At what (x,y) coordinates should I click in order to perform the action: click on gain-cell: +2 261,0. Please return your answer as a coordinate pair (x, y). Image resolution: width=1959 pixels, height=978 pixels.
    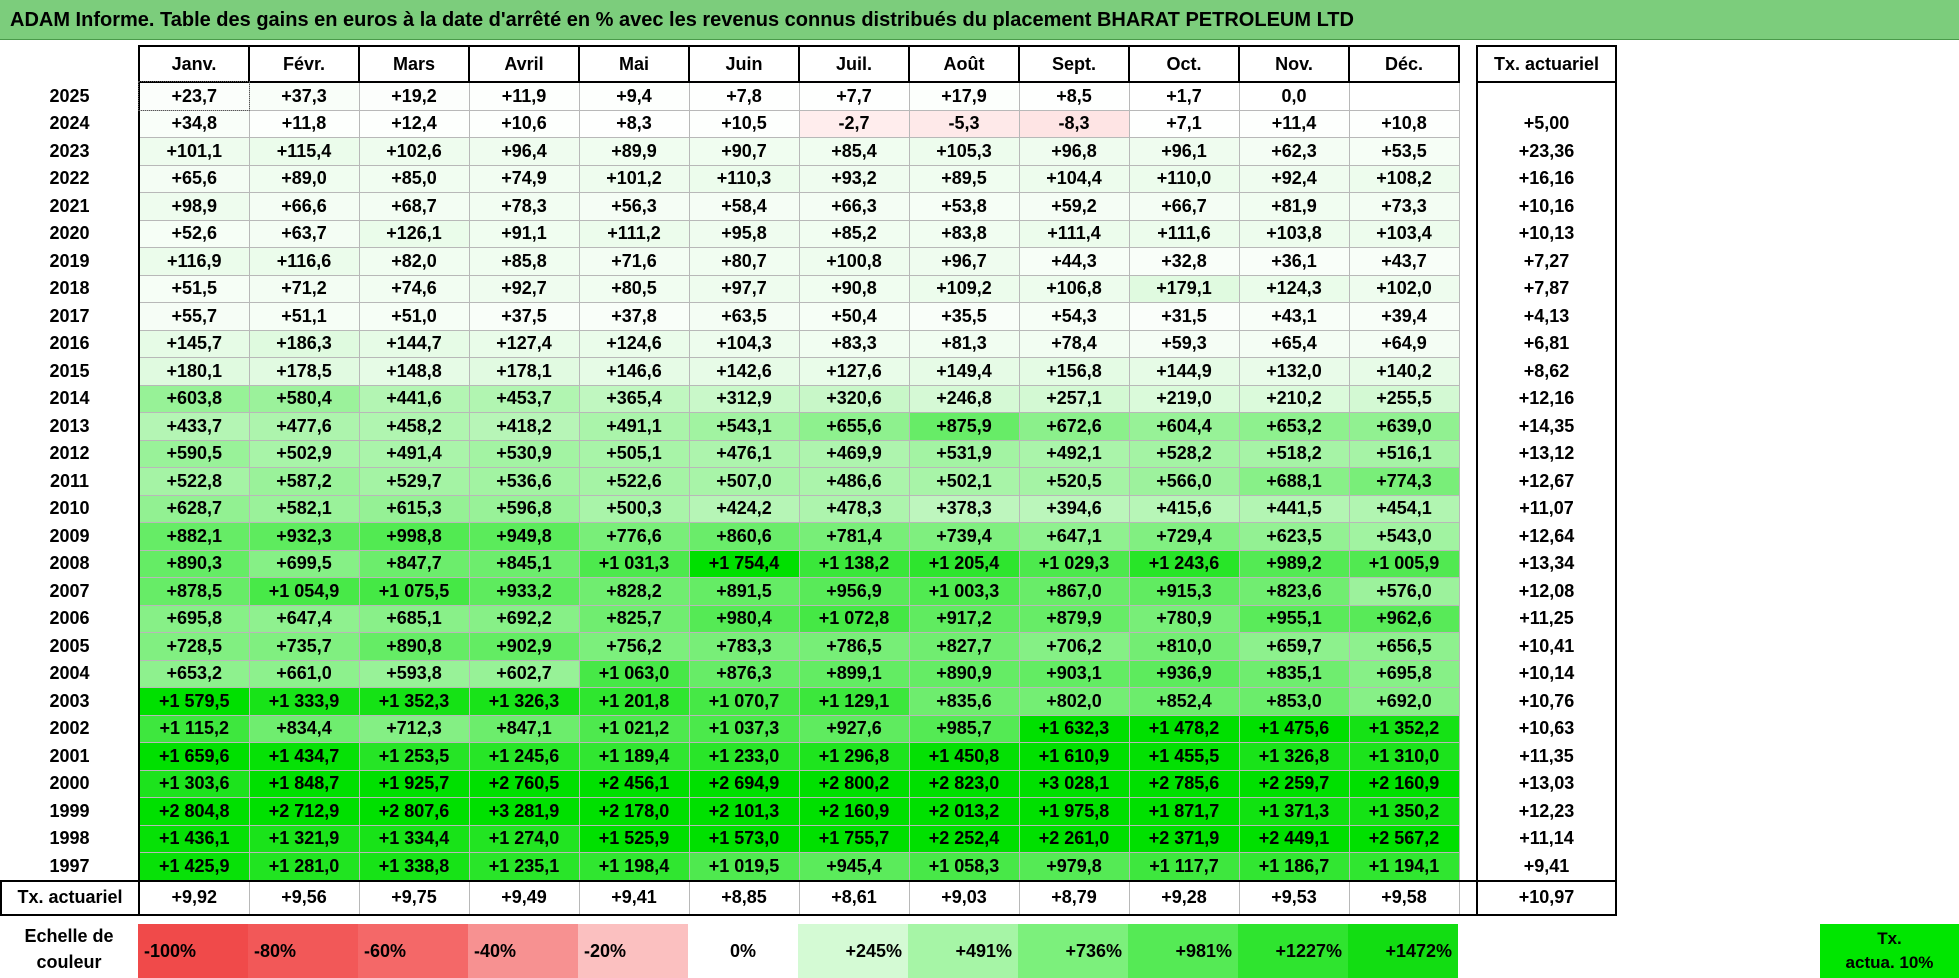
    Looking at the image, I should click on (1074, 838).